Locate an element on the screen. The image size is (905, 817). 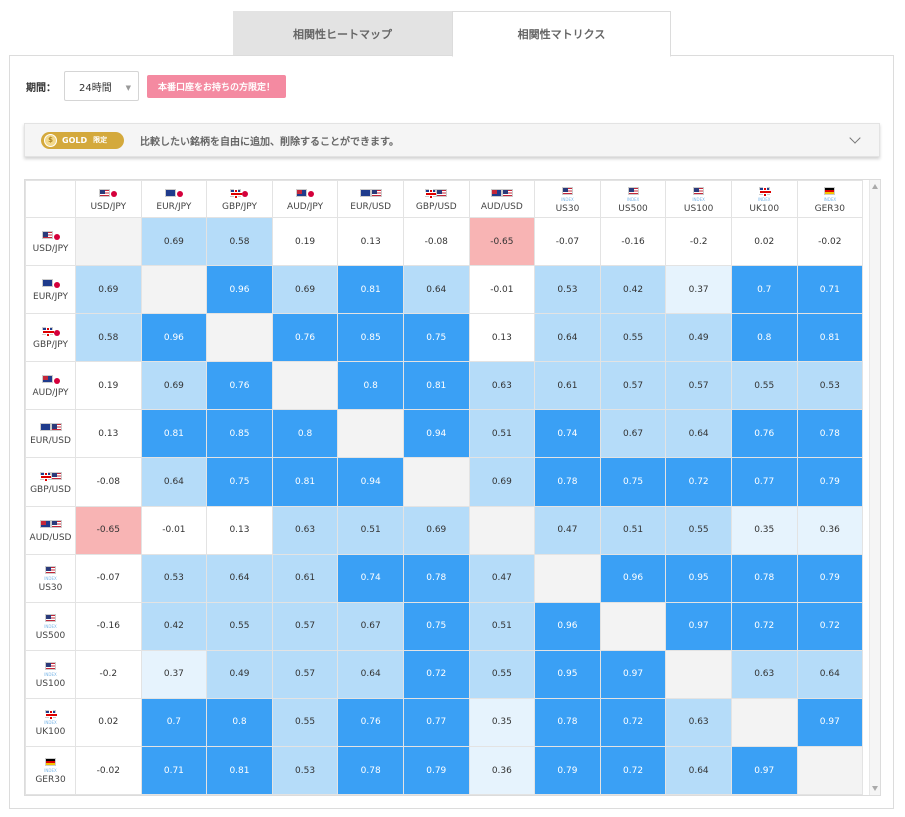
correlation-cell: 0.63 is located at coordinates (698, 722).